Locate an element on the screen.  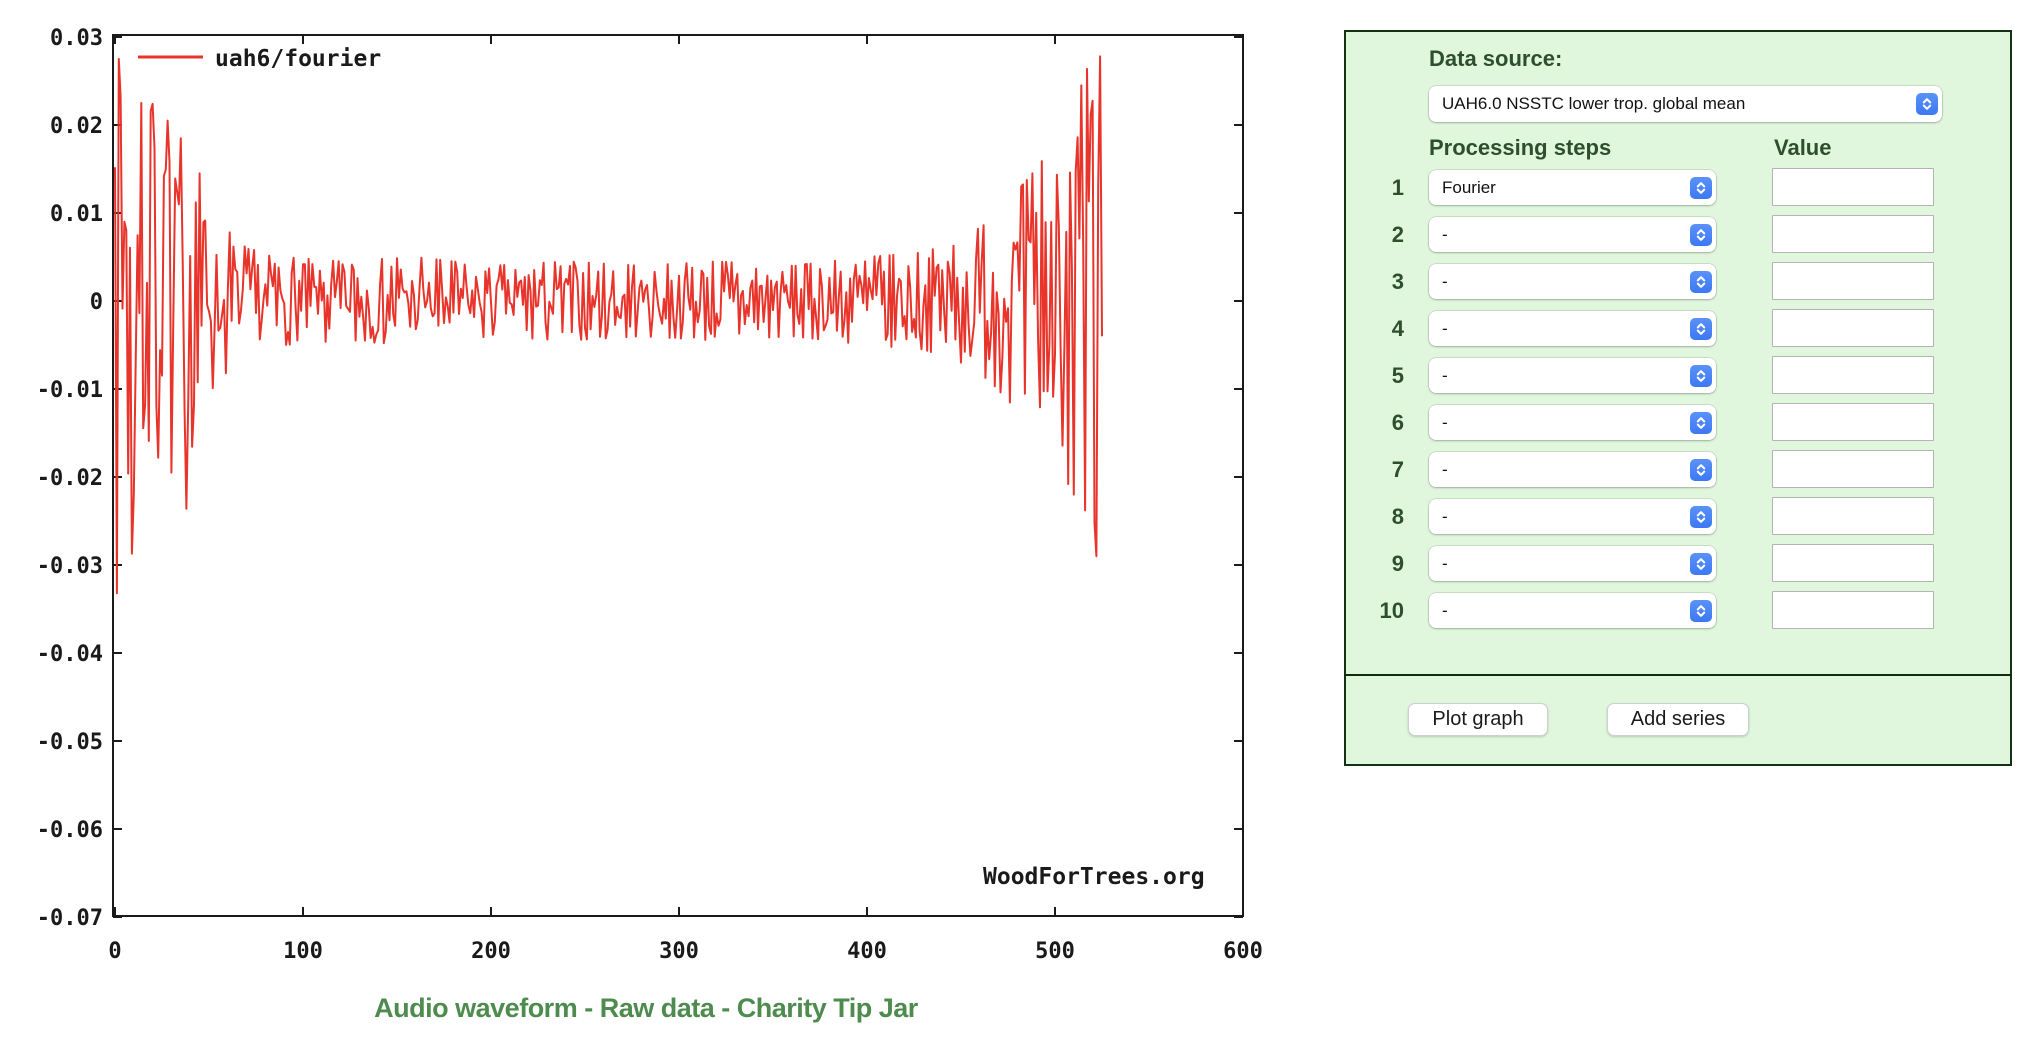
link-raw-data: Raw data is located at coordinates (657, 1008).